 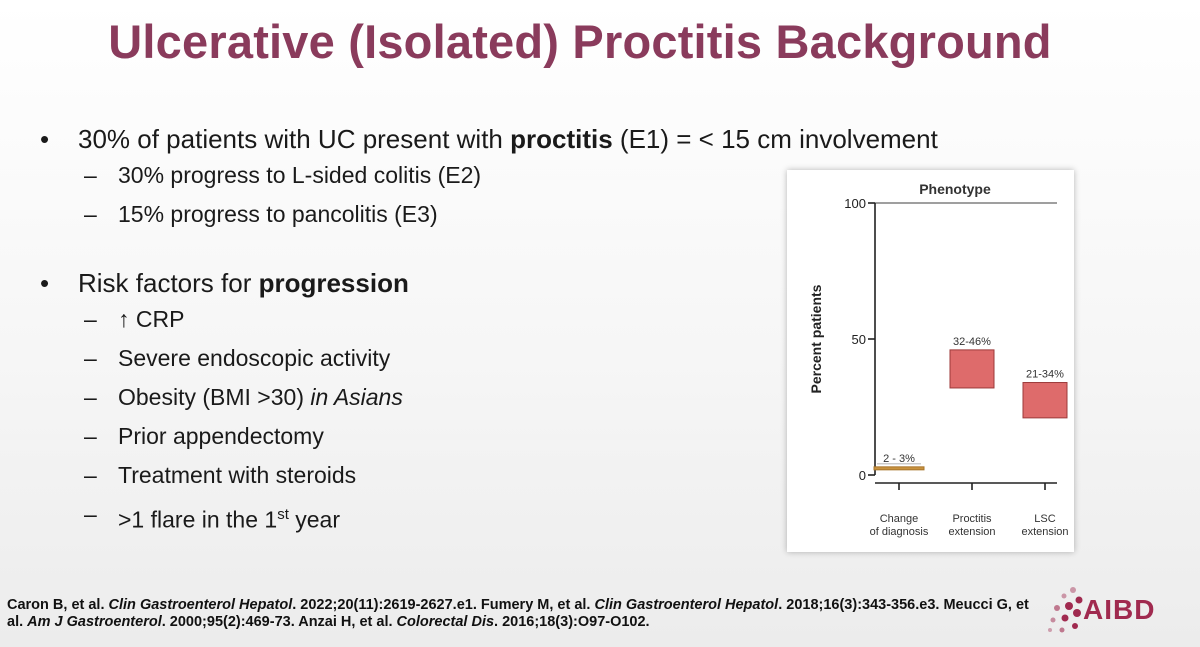 What do you see at coordinates (590, 319) in the screenshot?
I see `sub-bullet: – ↑ CRP` at bounding box center [590, 319].